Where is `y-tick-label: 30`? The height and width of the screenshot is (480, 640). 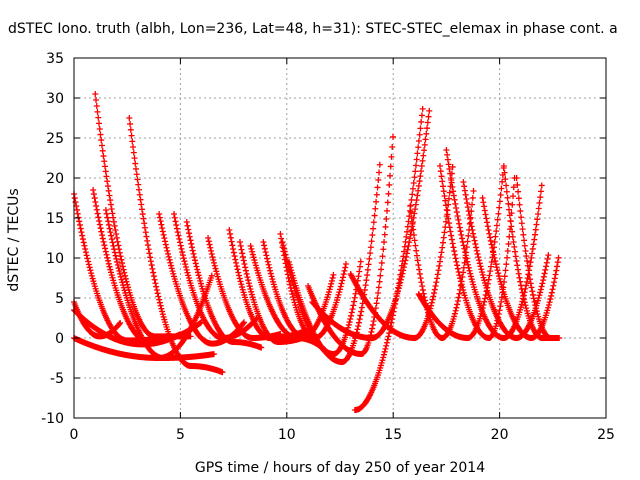
y-tick-label: 30 is located at coordinates (55, 99).